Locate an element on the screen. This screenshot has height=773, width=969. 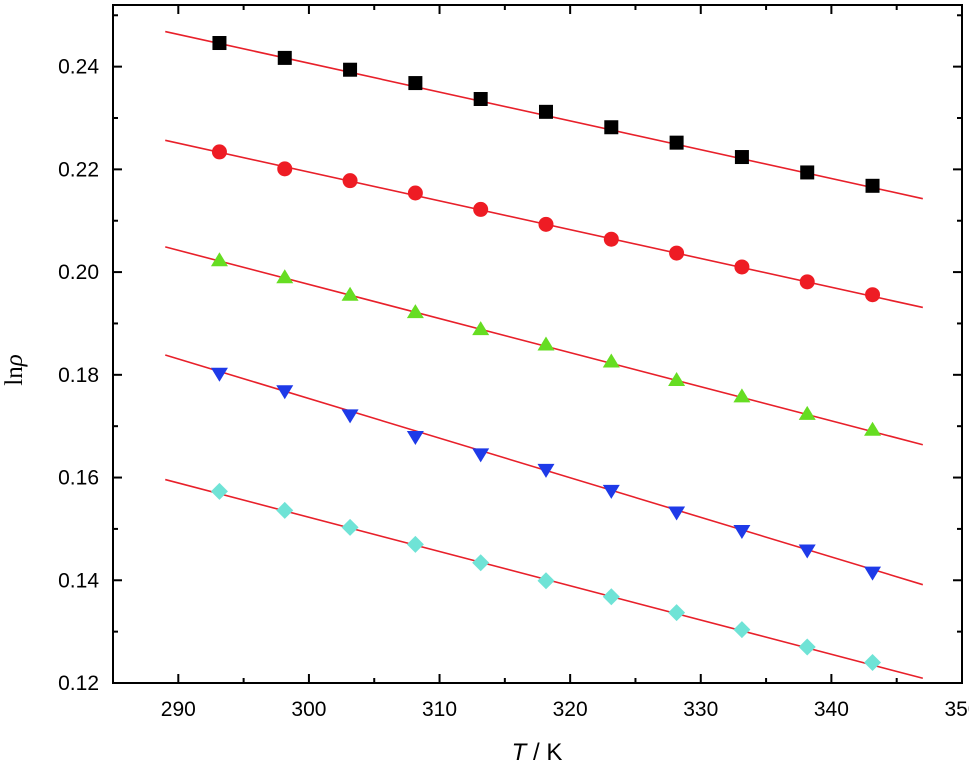
x-tick-label: 310 is located at coordinates (439, 709).